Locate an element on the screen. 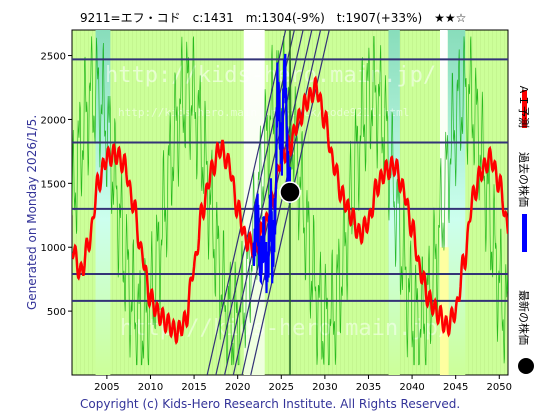  y-tick-label-1: 1000 is located at coordinates (53, 248).